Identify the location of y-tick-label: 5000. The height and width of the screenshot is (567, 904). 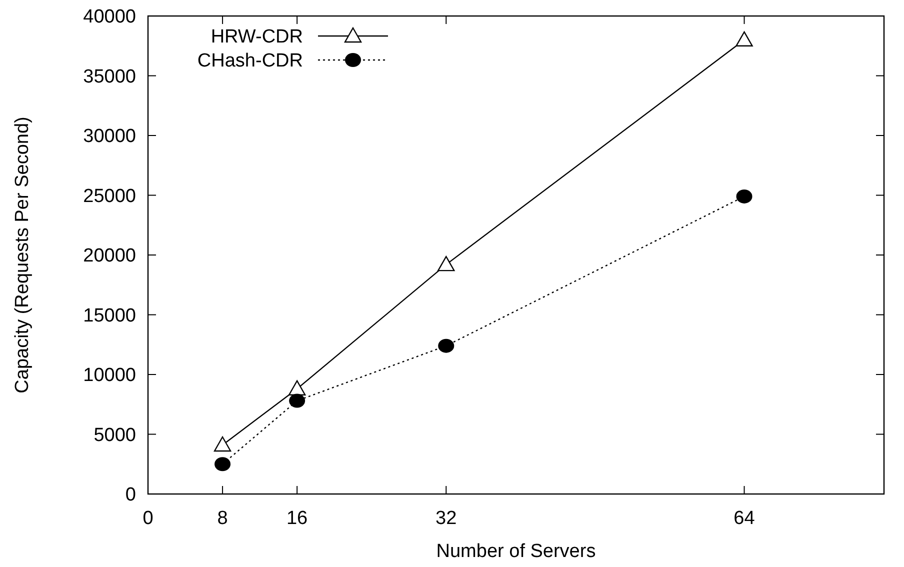
(115, 435).